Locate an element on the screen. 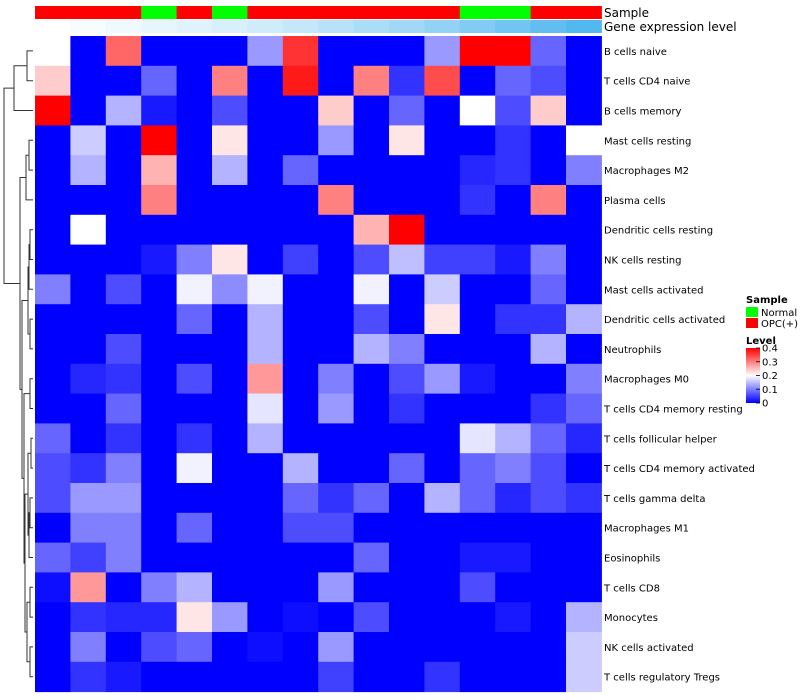 This screenshot has height=700, width=800. row-label: Mast cells resting is located at coordinates (647, 141).